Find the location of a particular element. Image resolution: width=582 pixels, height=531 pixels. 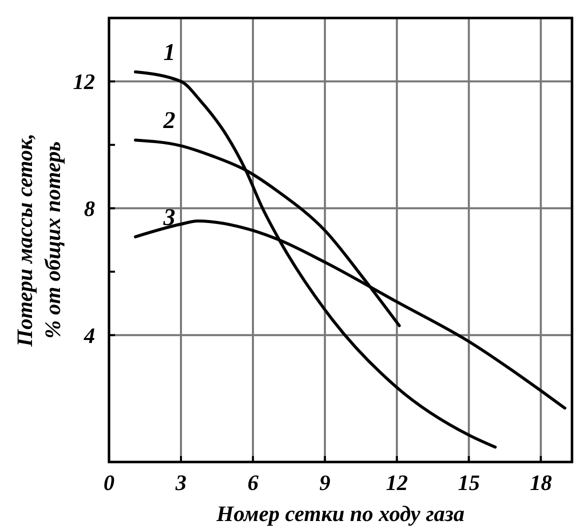

x-tick-label: 18 is located at coordinates (541, 482).